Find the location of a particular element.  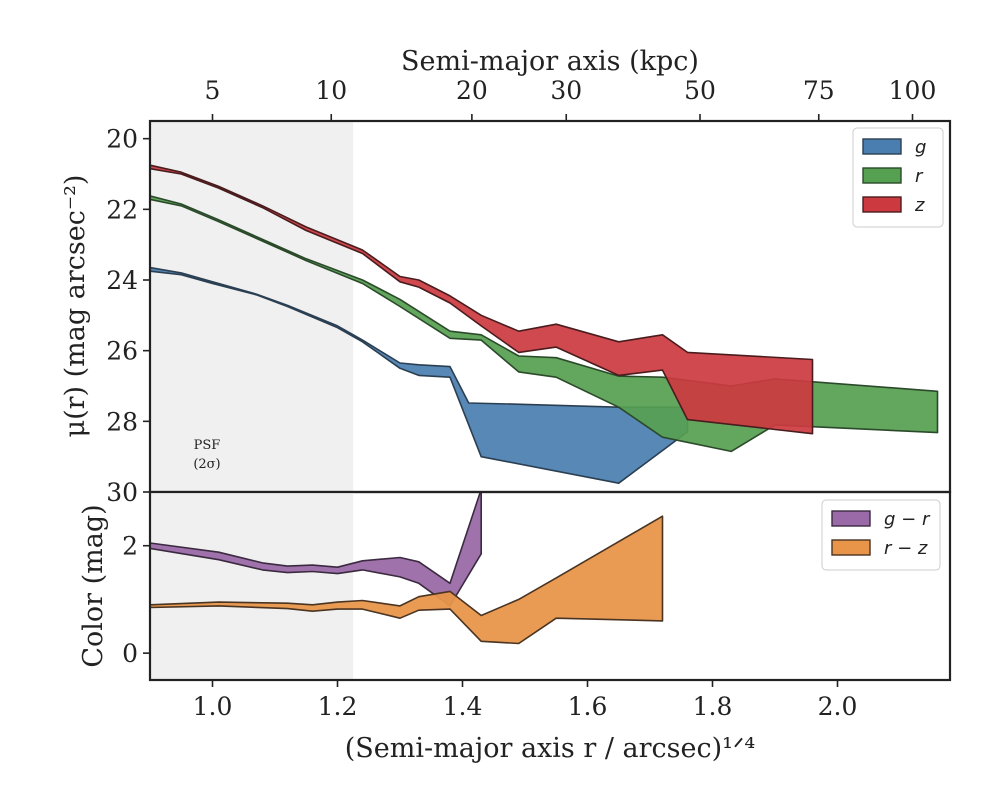

top-x-tick-label: 100 is located at coordinates (913, 90).